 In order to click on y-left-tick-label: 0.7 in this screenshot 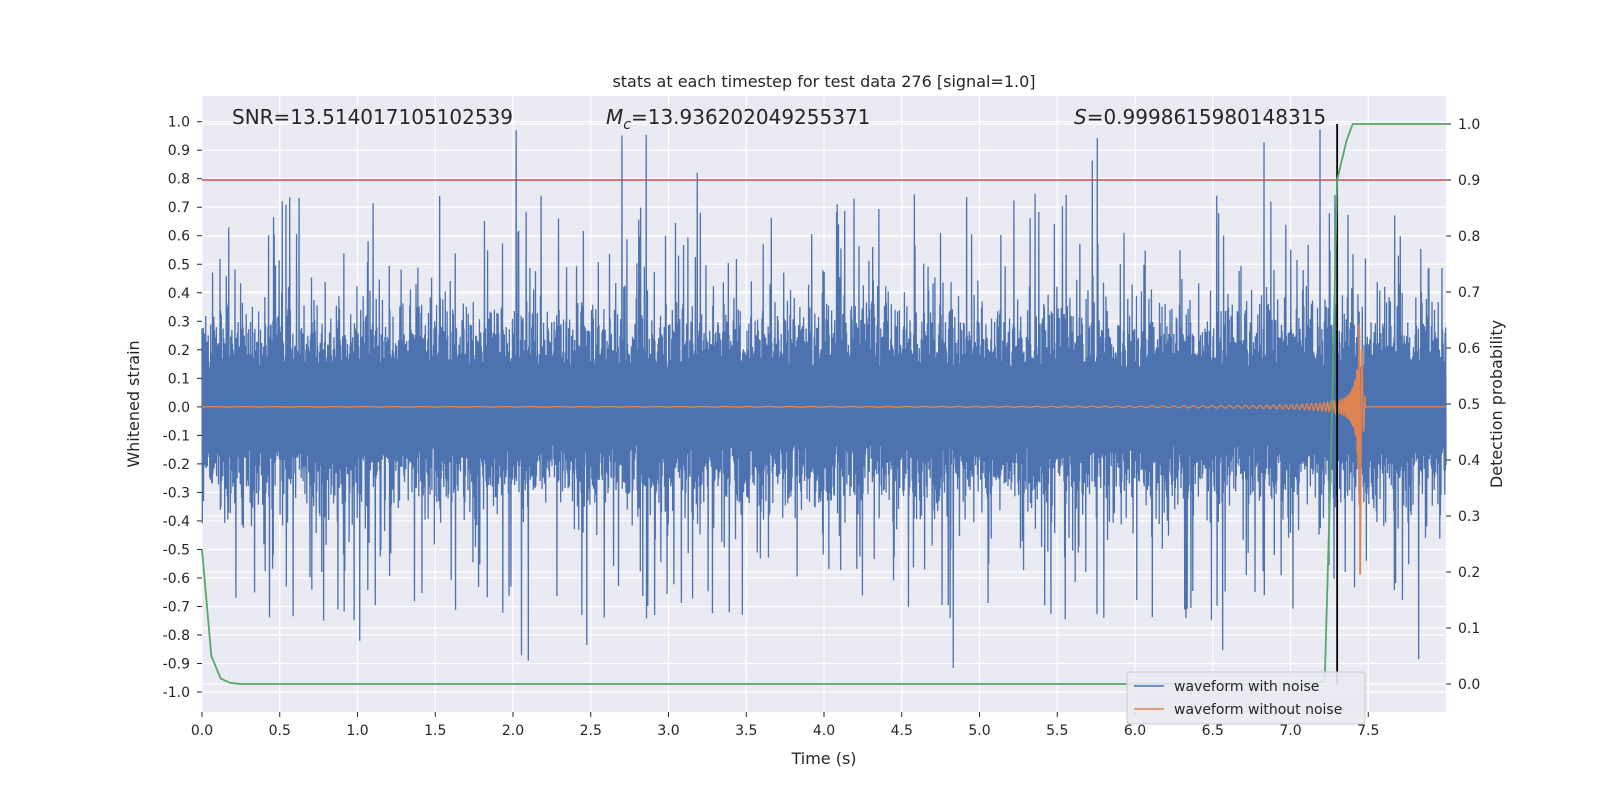, I will do `click(179, 208)`.